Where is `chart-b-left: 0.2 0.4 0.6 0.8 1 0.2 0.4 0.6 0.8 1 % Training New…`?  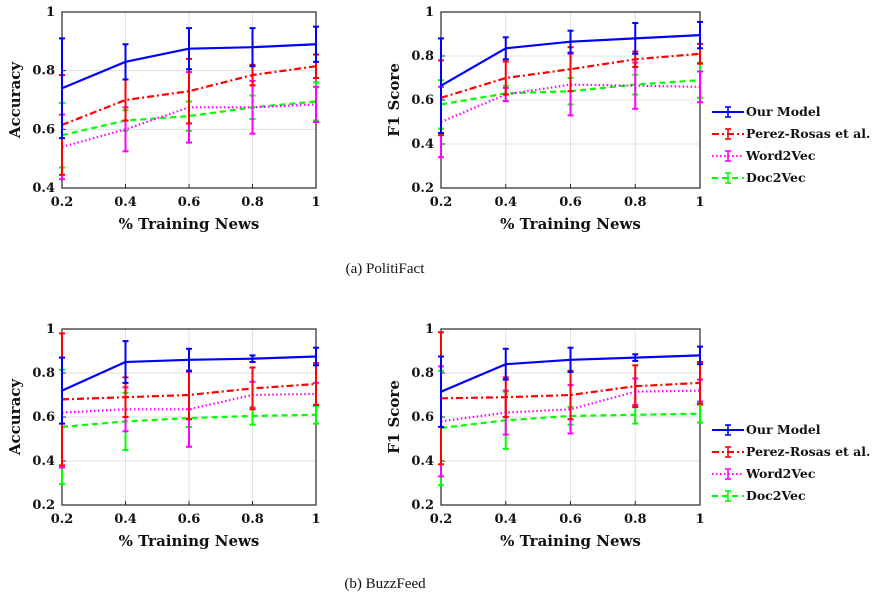 chart-b-left: 0.2 0.4 0.6 0.8 1 0.2 0.4 0.6 0.8 1 % Training New… is located at coordinates (163, 436).